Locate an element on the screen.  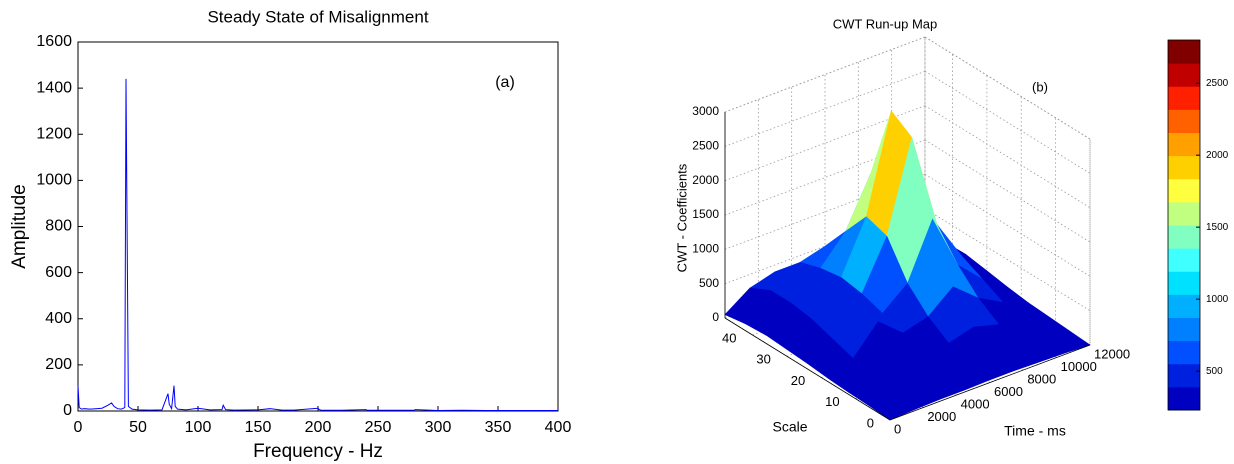
annotation: (a) is located at coordinates (505, 82).